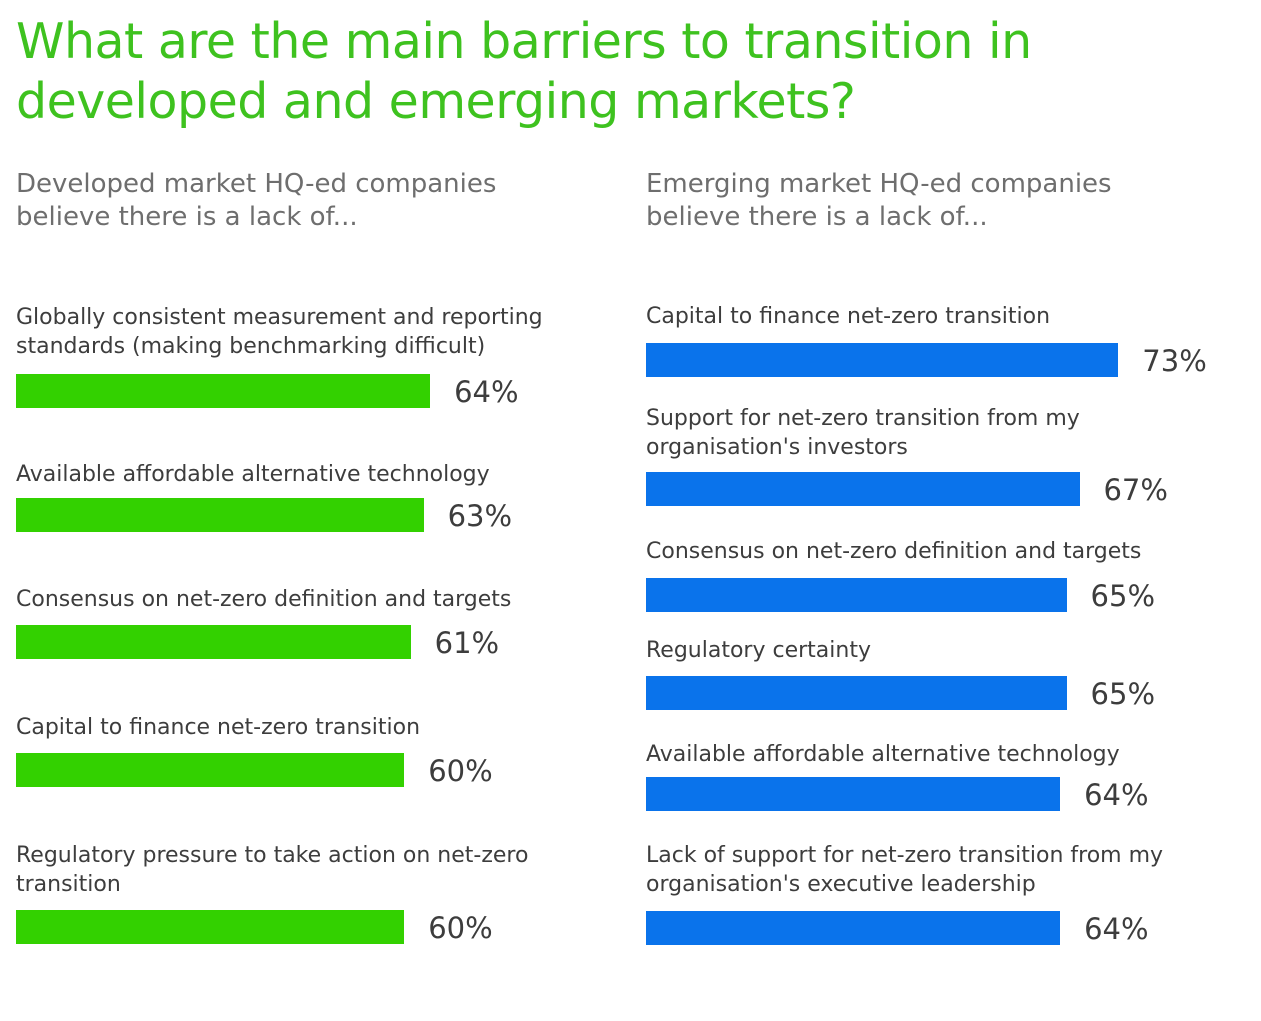 The width and height of the screenshot is (1261, 1021). What do you see at coordinates (1174, 361) in the screenshot?
I see `bar-value-label: 73%` at bounding box center [1174, 361].